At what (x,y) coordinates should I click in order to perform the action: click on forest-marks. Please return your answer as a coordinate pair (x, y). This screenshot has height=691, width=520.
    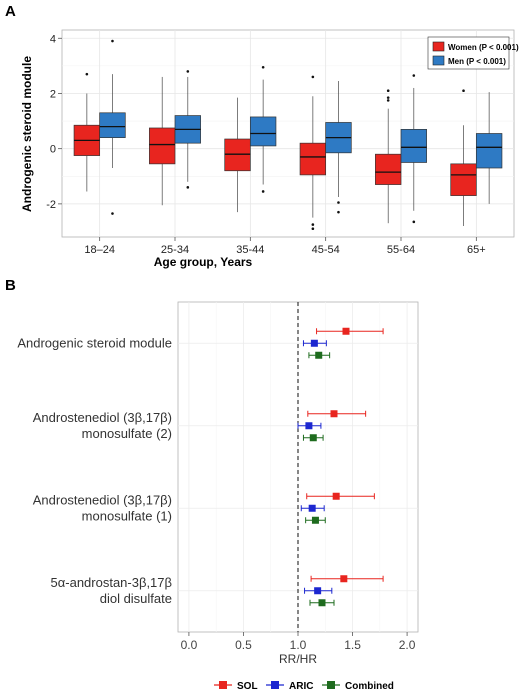
    Looking at the image, I should click on (340, 467).